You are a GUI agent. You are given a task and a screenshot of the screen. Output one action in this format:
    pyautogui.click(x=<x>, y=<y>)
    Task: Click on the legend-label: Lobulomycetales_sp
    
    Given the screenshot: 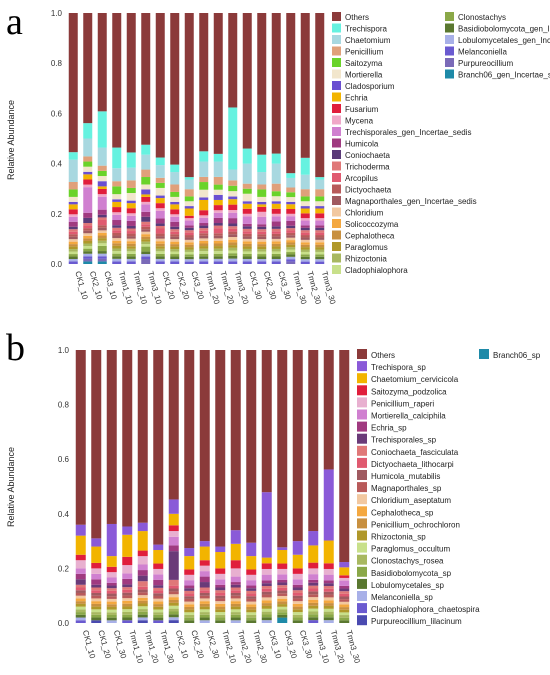 What is the action you would take?
    pyautogui.click(x=407, y=585)
    